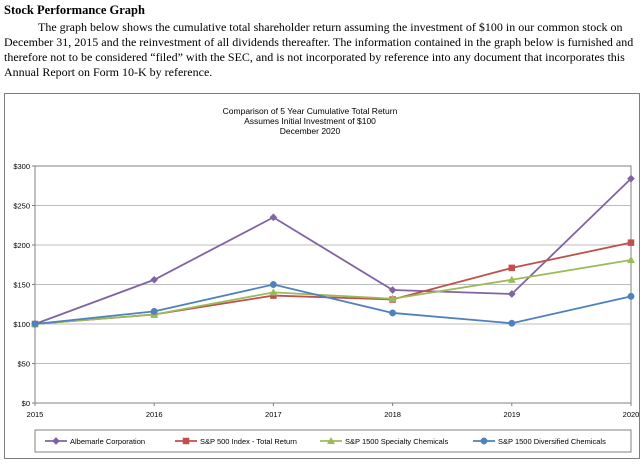 The image size is (644, 464). What do you see at coordinates (35, 414) in the screenshot?
I see `x-tick-label: 2015` at bounding box center [35, 414].